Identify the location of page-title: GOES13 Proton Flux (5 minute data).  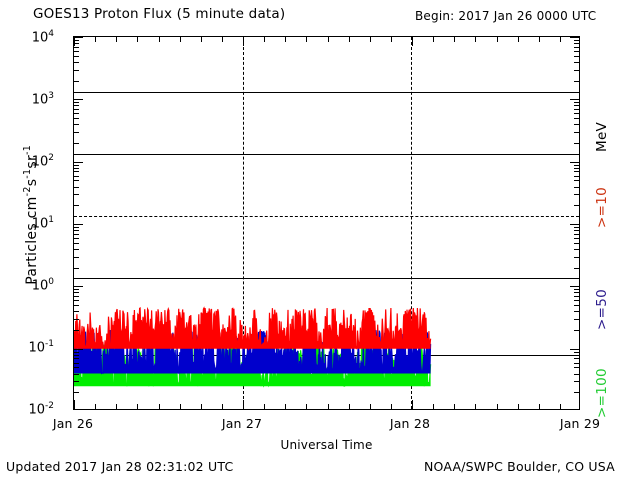
(159, 14).